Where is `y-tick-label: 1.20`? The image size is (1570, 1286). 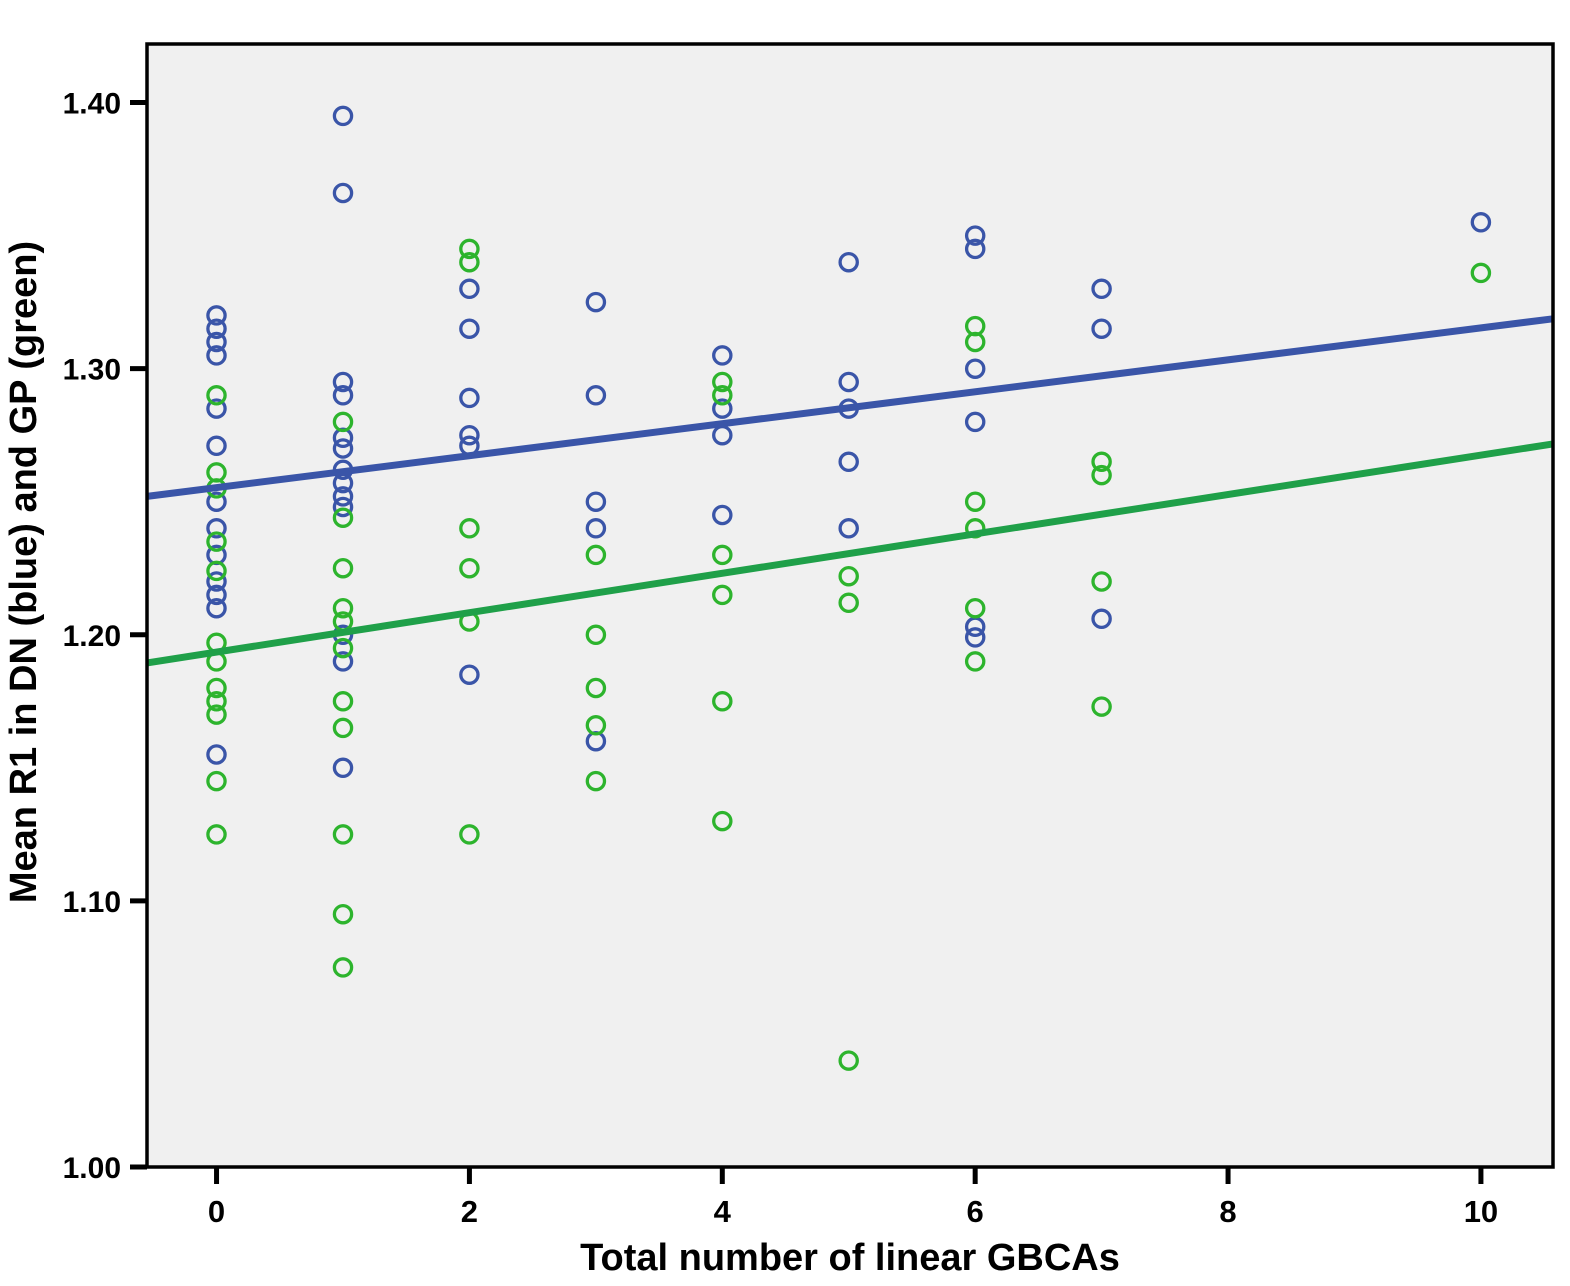 y-tick-label: 1.20 is located at coordinates (92, 636).